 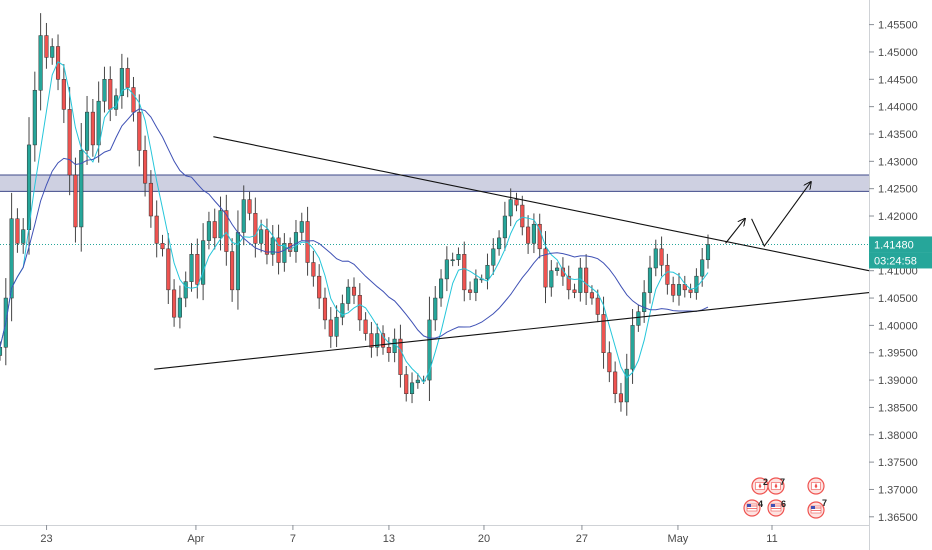 I want to click on countdown-tag: 03:24:58, so click(x=900, y=260).